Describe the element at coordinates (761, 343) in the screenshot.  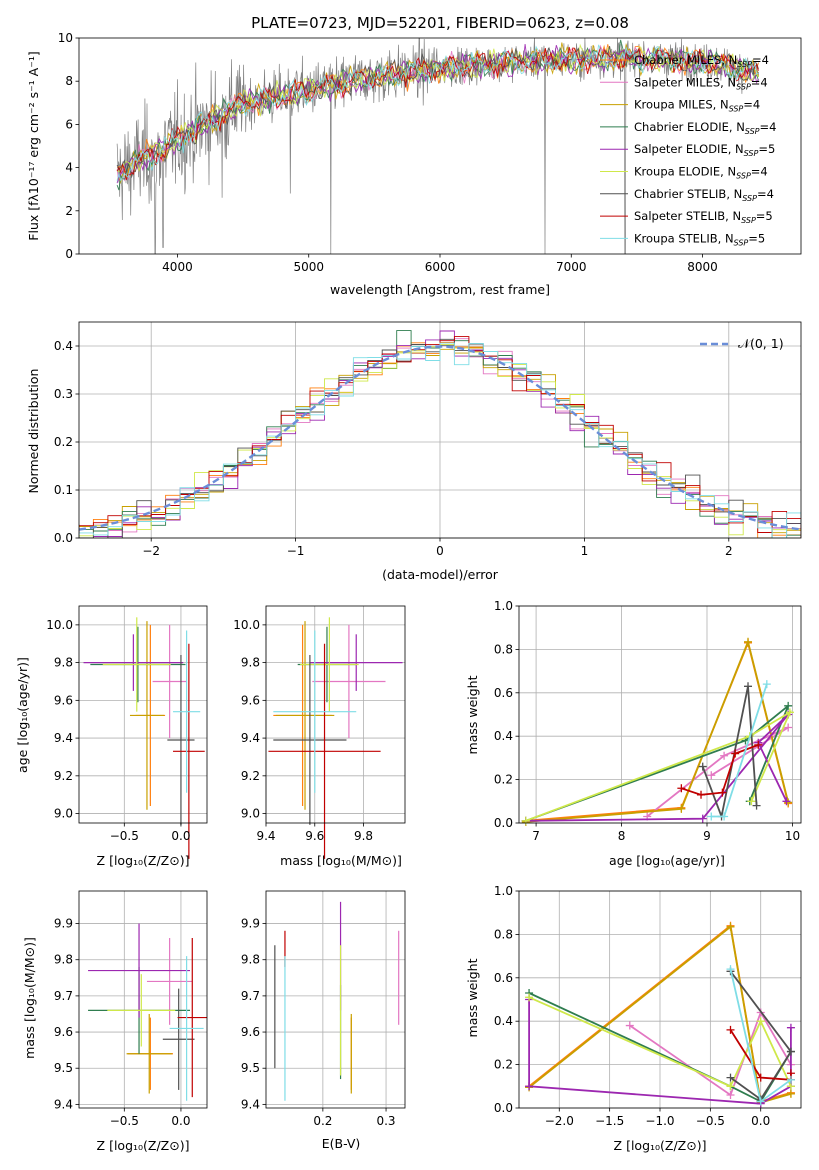
I see `histogram-legend-label: 𝒩(0, 1)` at that location.